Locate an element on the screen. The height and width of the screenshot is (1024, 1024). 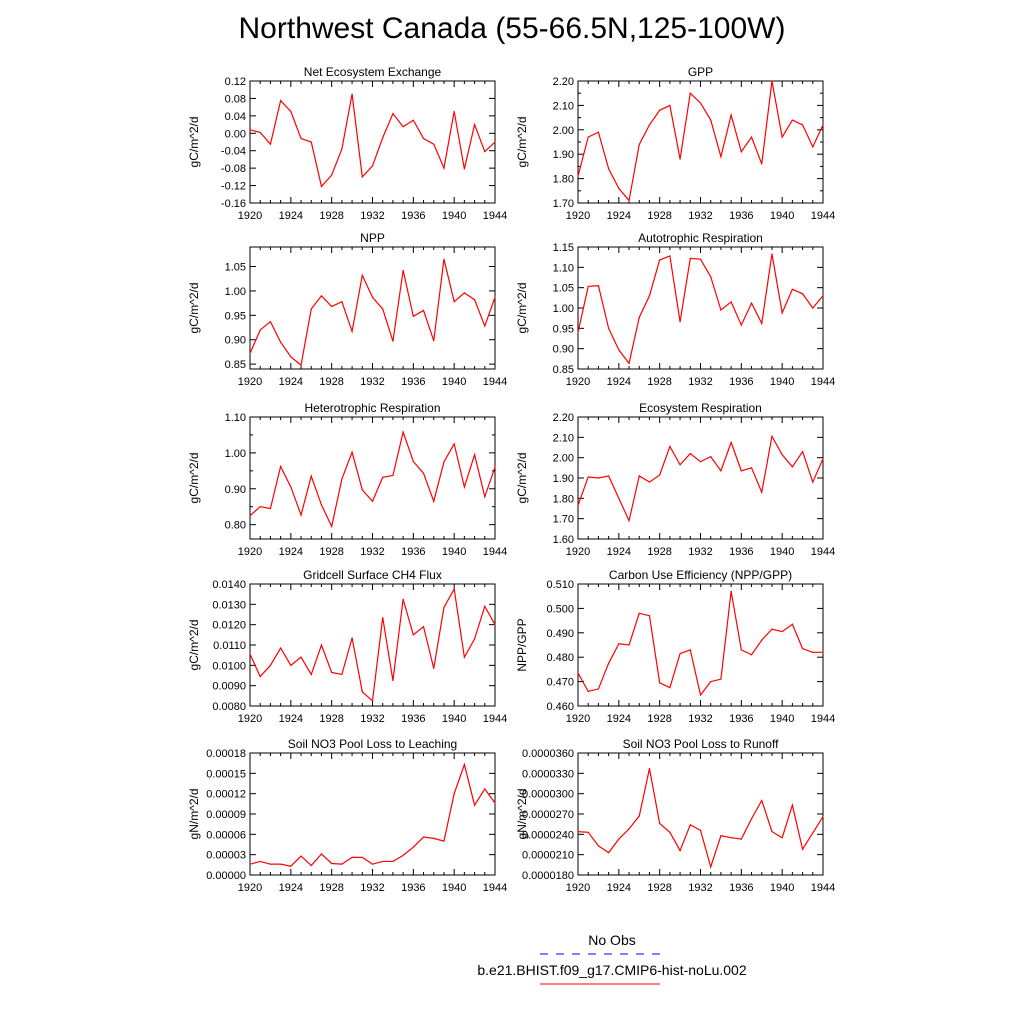
y-tick-label: 2.20 is located at coordinates (563, 418).